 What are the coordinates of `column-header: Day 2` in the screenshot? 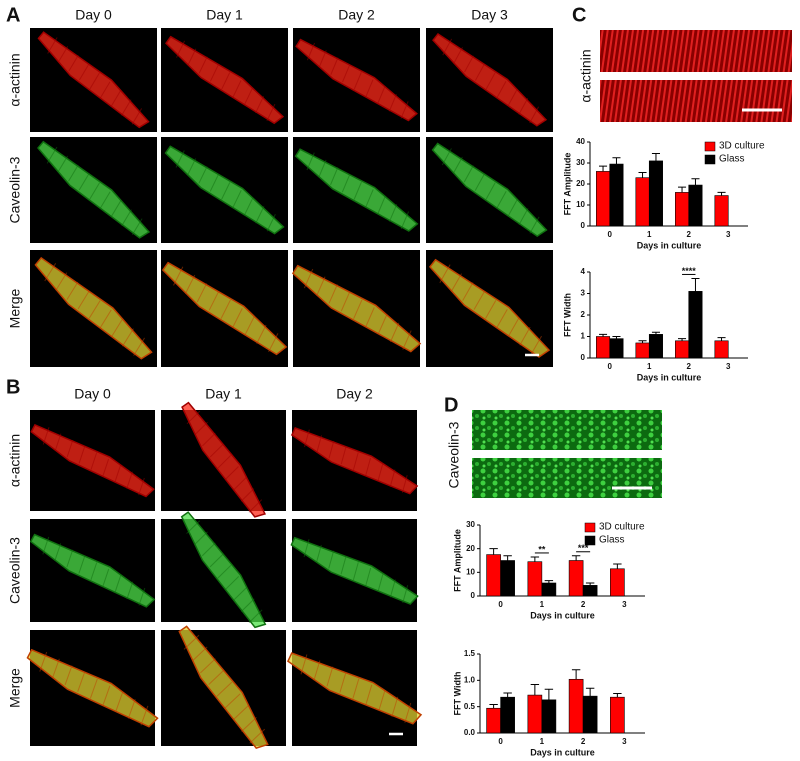 It's located at (354, 394).